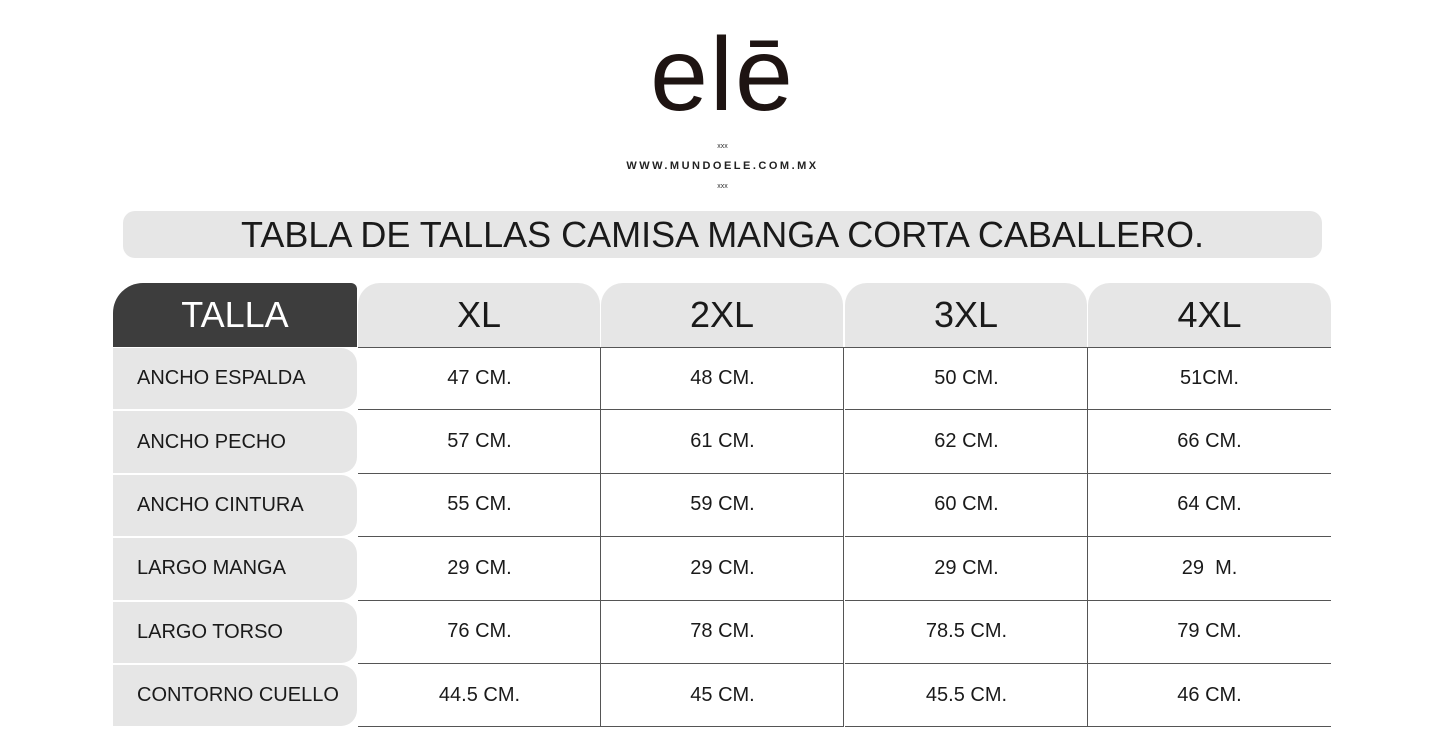 The width and height of the screenshot is (1445, 745). What do you see at coordinates (966, 379) in the screenshot?
I see `cell: 50 CM.` at bounding box center [966, 379].